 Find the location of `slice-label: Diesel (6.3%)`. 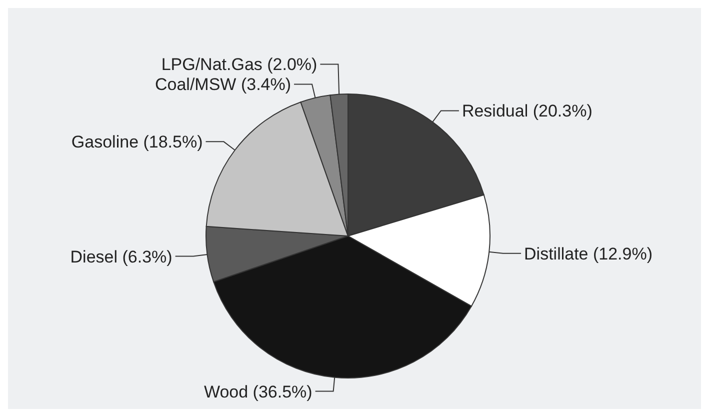

slice-label: Diesel (6.3%) is located at coordinates (121, 256).